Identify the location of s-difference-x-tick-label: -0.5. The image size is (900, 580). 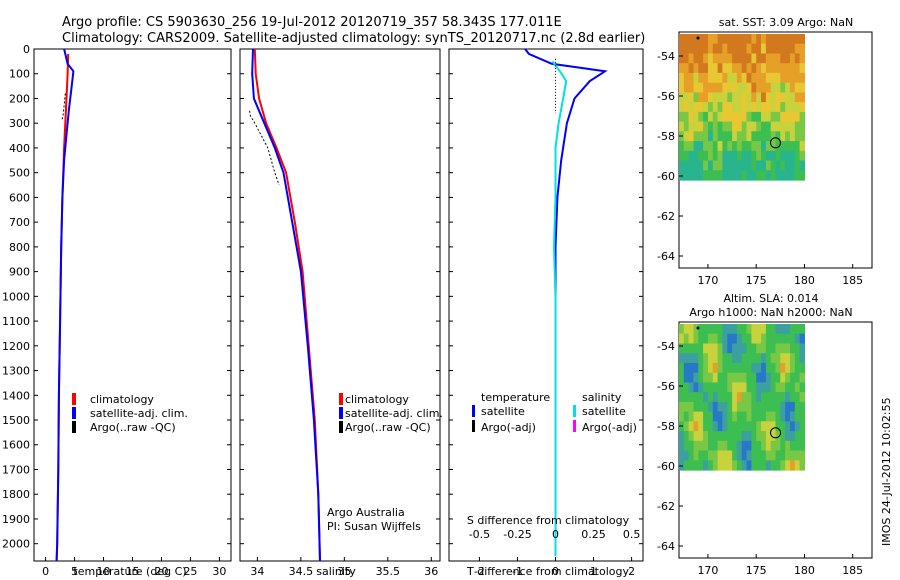
(479, 534).